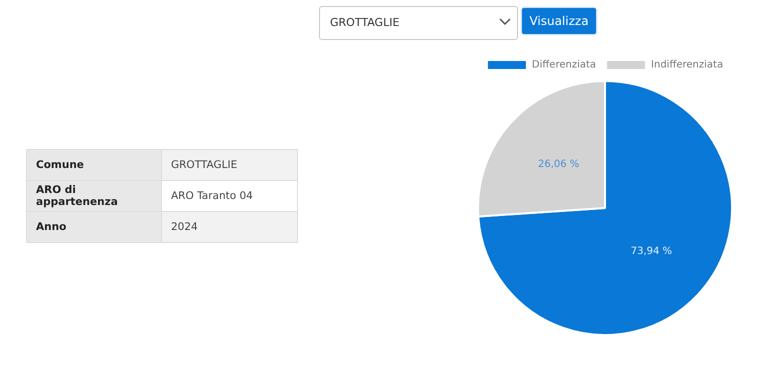 The image size is (768, 375). Describe the element at coordinates (230, 227) in the screenshot. I see `text: 2024` at that location.